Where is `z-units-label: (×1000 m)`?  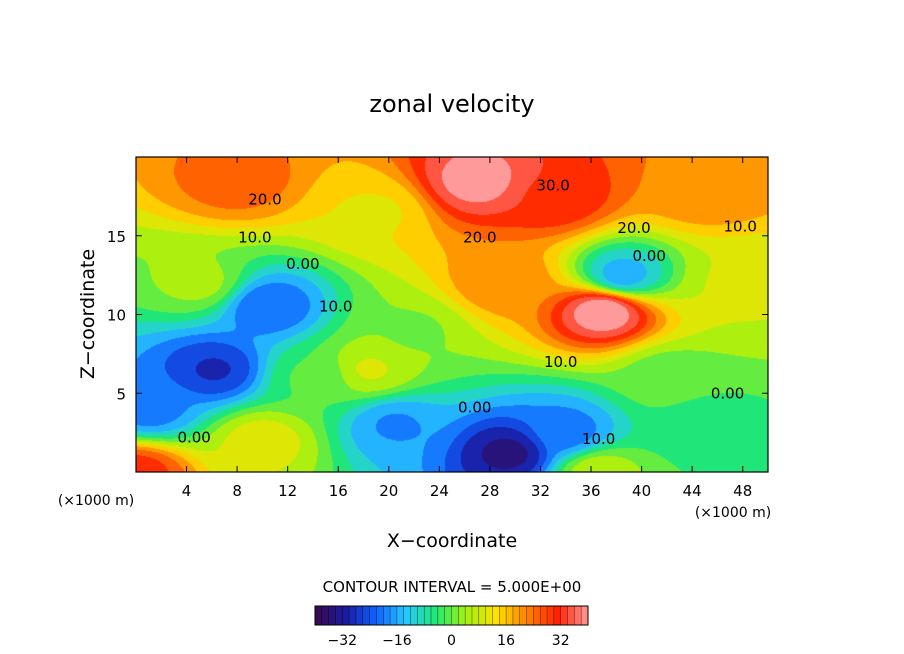 z-units-label: (×1000 m) is located at coordinates (96, 501).